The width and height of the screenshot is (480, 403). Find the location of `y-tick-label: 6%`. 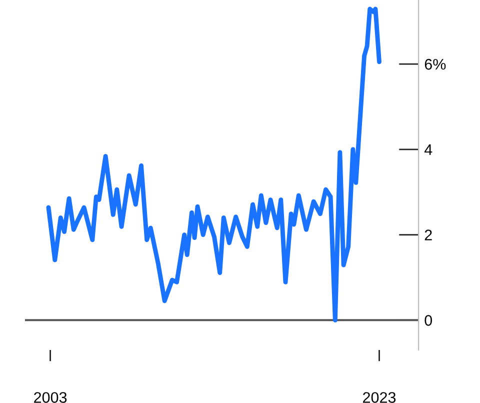

y-tick-label: 6% is located at coordinates (435, 64).